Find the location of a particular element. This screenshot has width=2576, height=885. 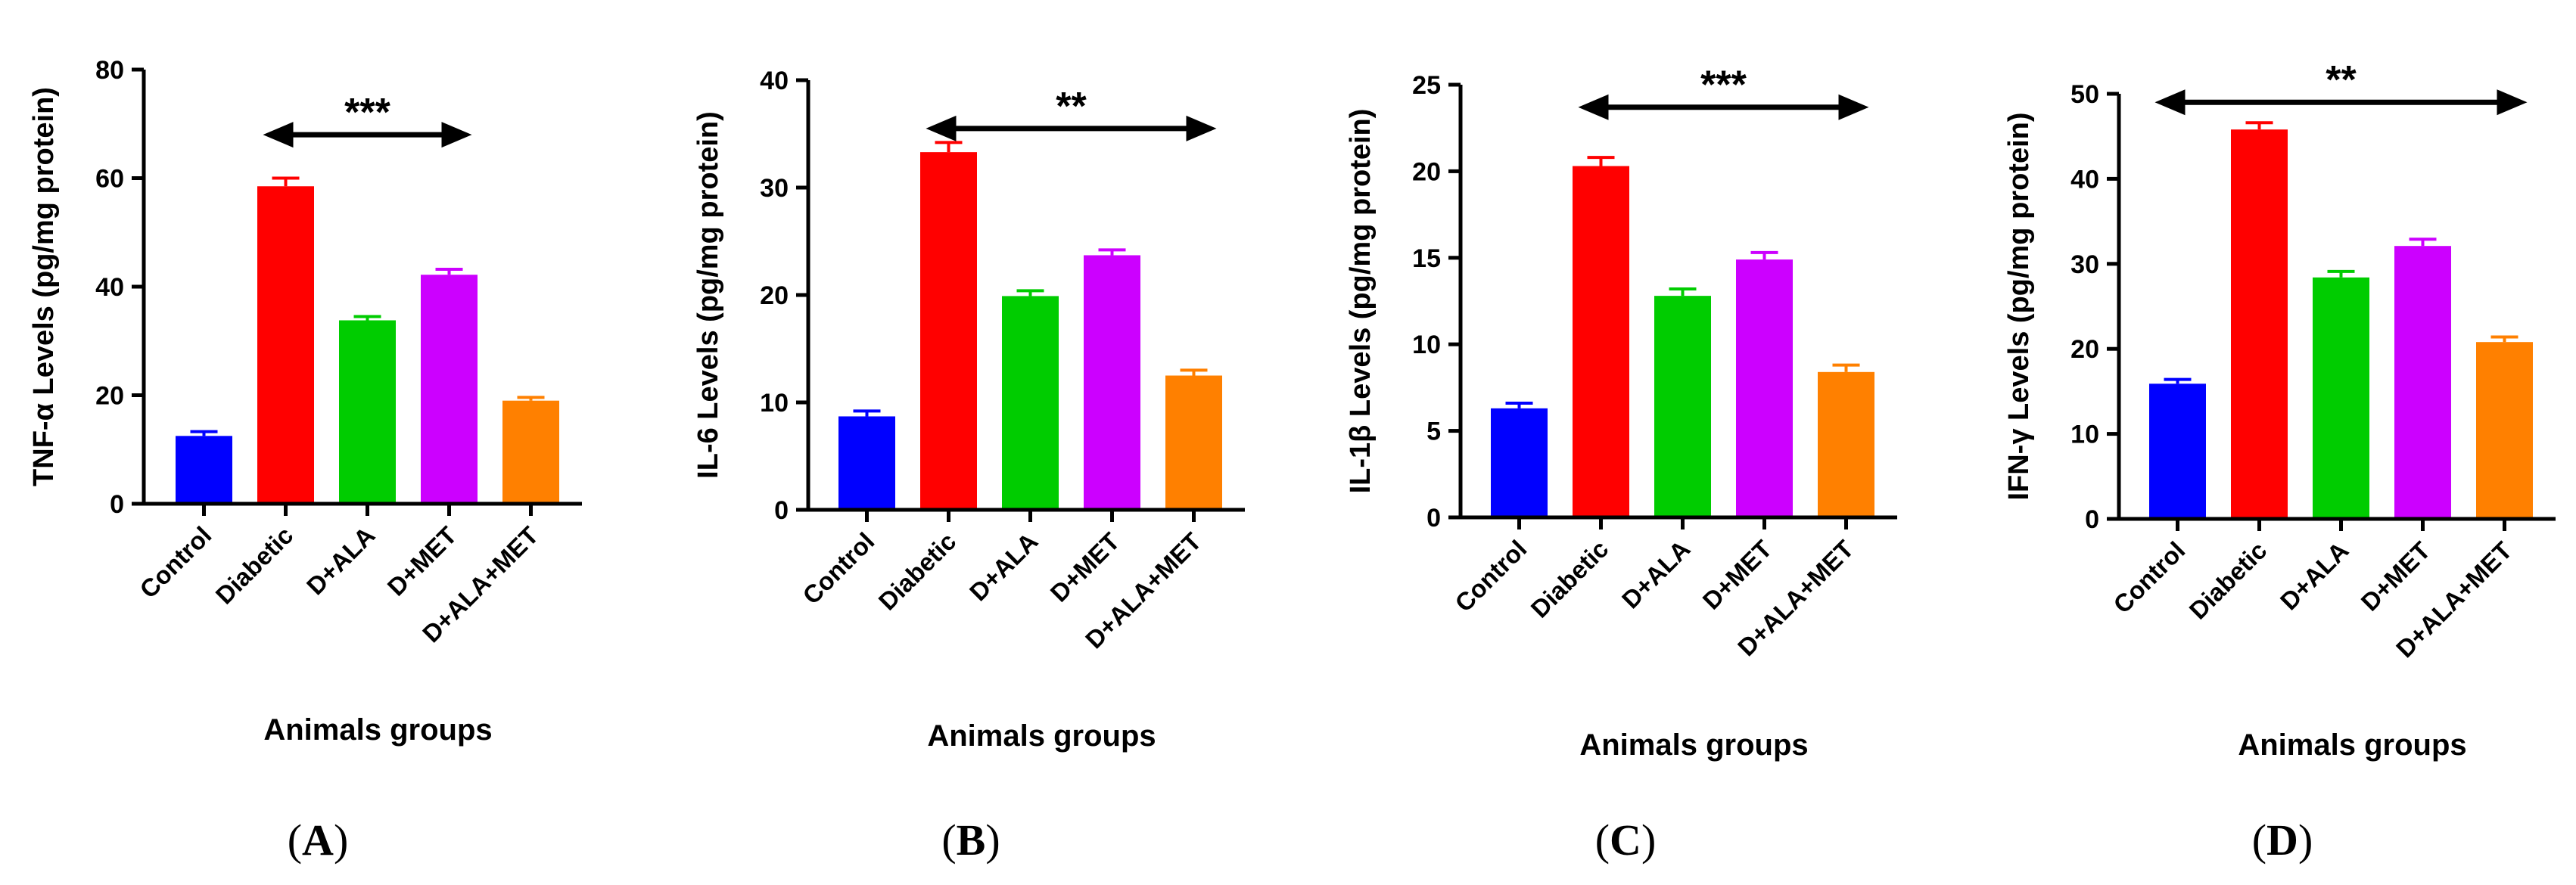

panel-c-category-label-2: D+ALA is located at coordinates (1656, 574).